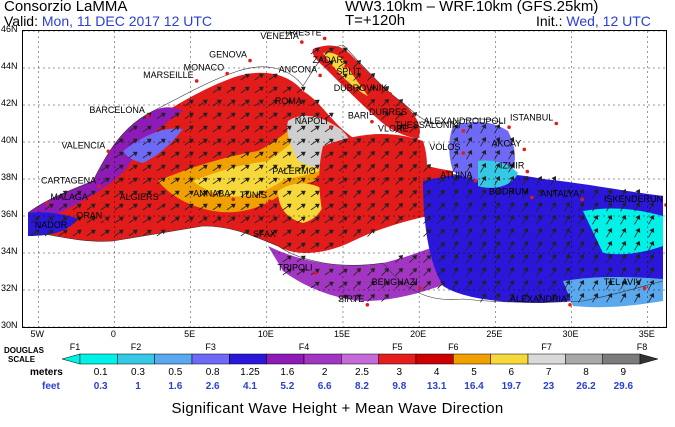 The height and width of the screenshot is (427, 675). What do you see at coordinates (375, 20) in the screenshot?
I see `lead-time: T=+120h` at bounding box center [375, 20].